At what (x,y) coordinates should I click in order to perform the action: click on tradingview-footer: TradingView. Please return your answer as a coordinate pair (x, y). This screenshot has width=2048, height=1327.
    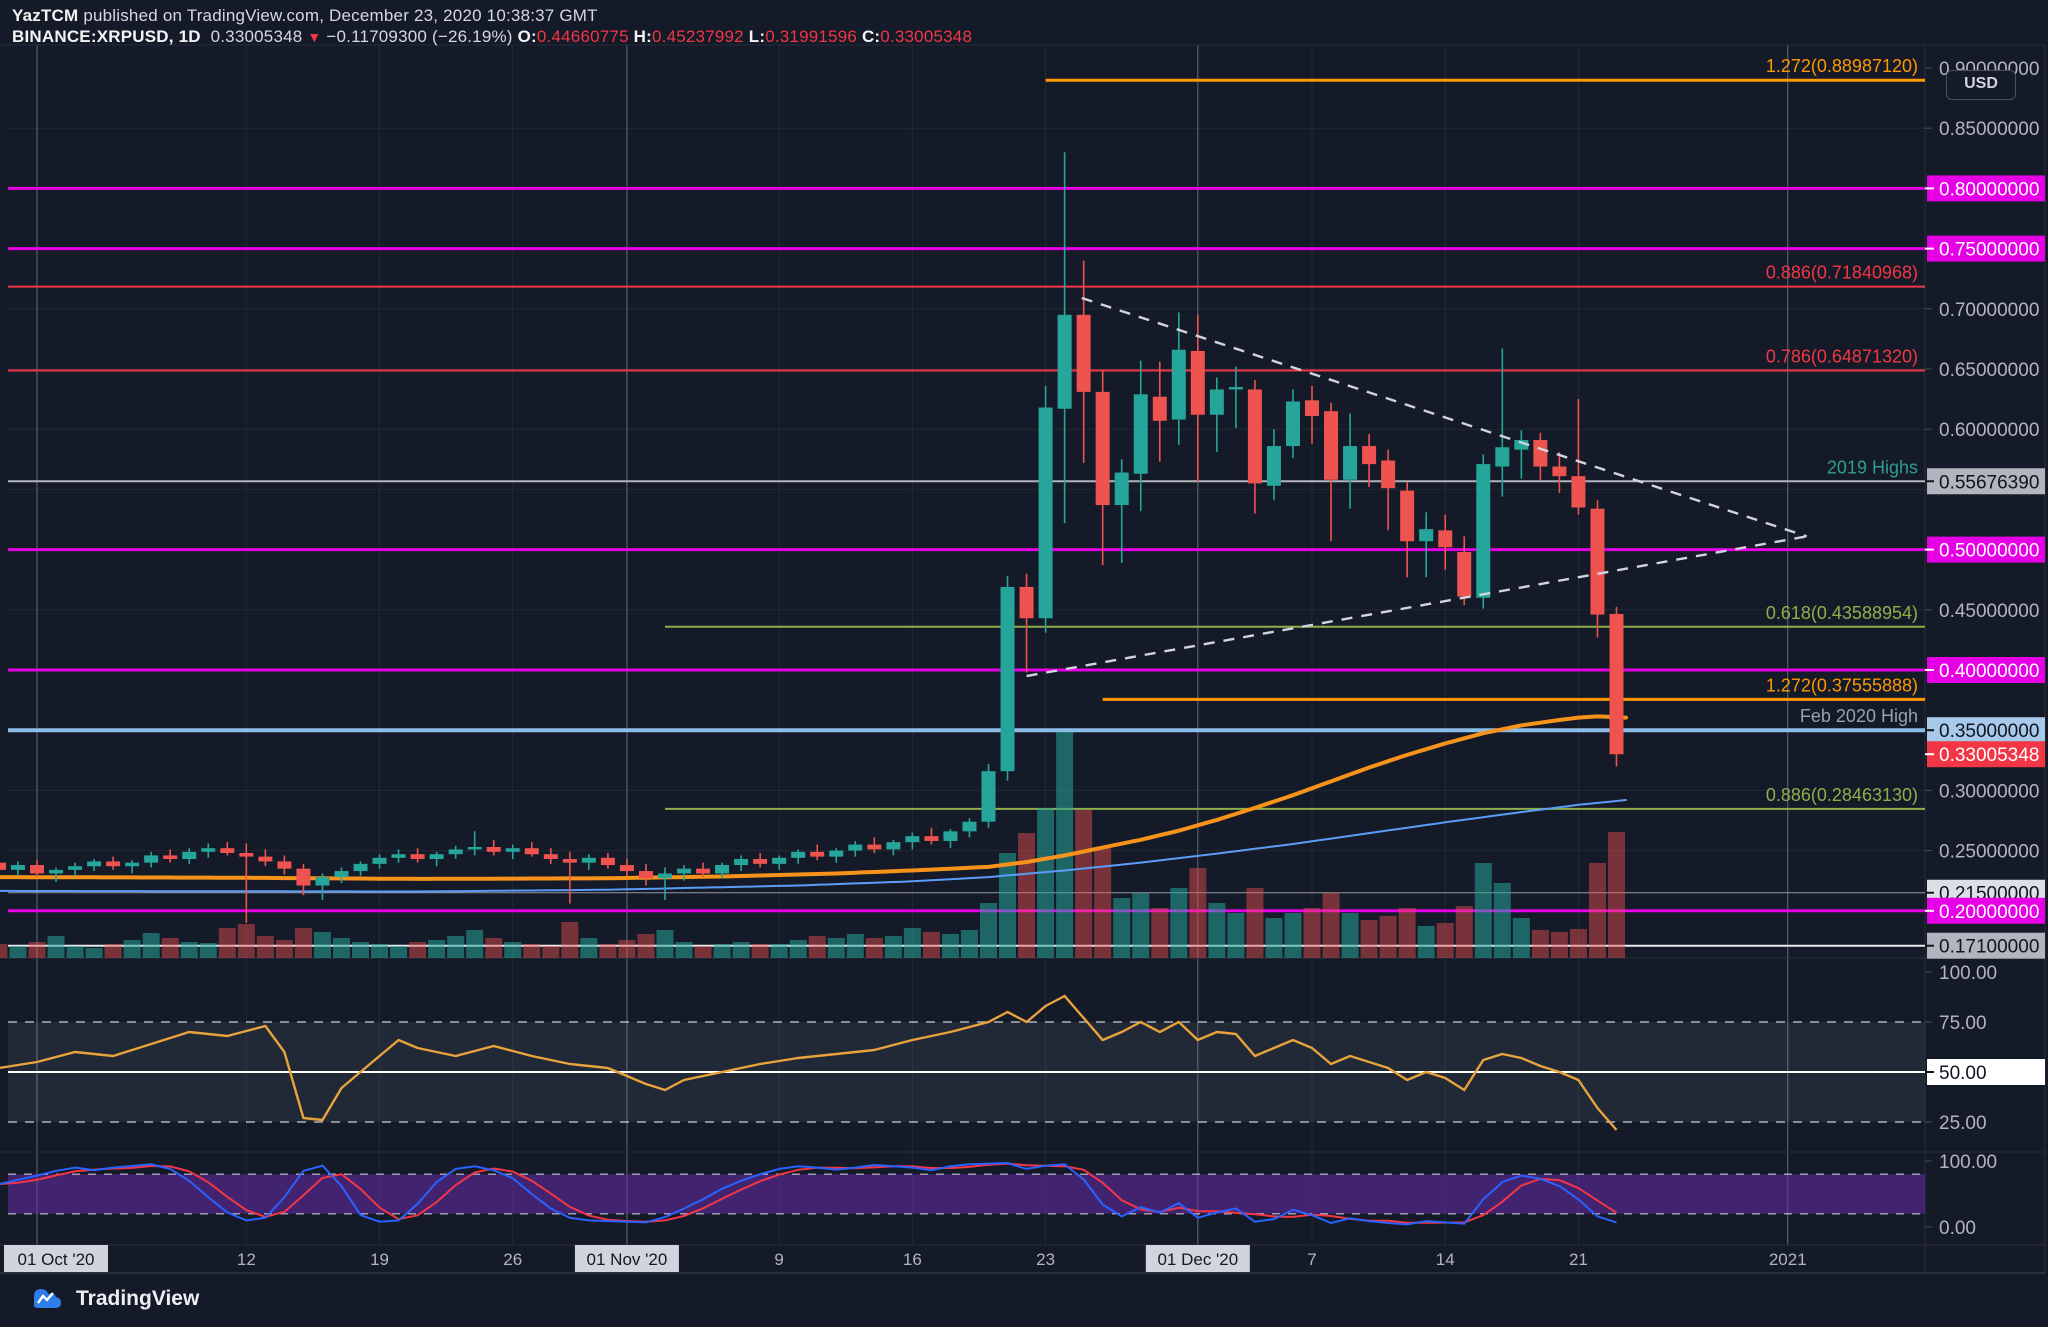
    Looking at the image, I should click on (112, 1299).